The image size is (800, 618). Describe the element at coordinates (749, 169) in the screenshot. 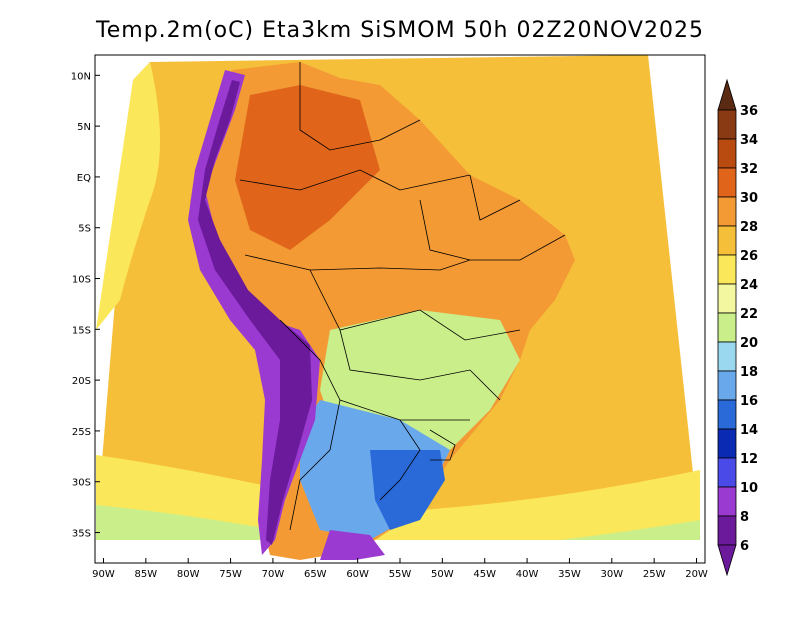

I see `colorbar-label: 32` at that location.